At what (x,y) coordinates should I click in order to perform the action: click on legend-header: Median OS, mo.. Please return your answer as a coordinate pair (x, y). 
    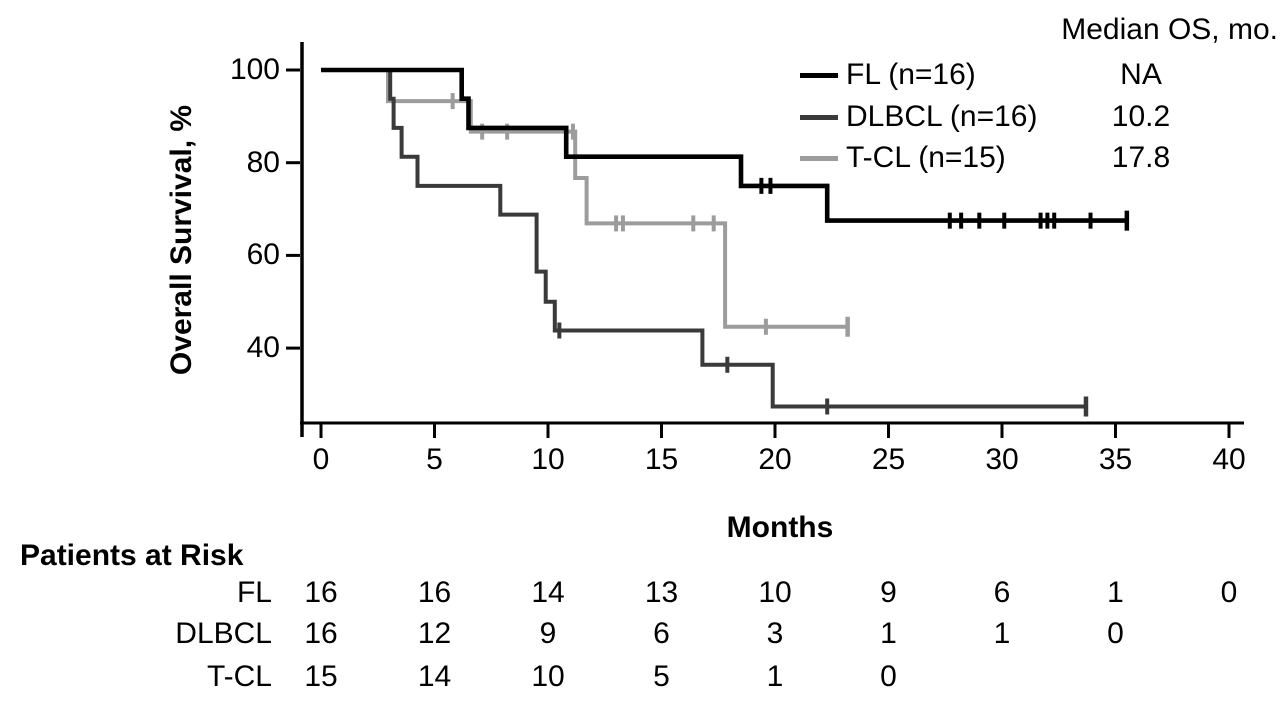
    Looking at the image, I should click on (1169, 29).